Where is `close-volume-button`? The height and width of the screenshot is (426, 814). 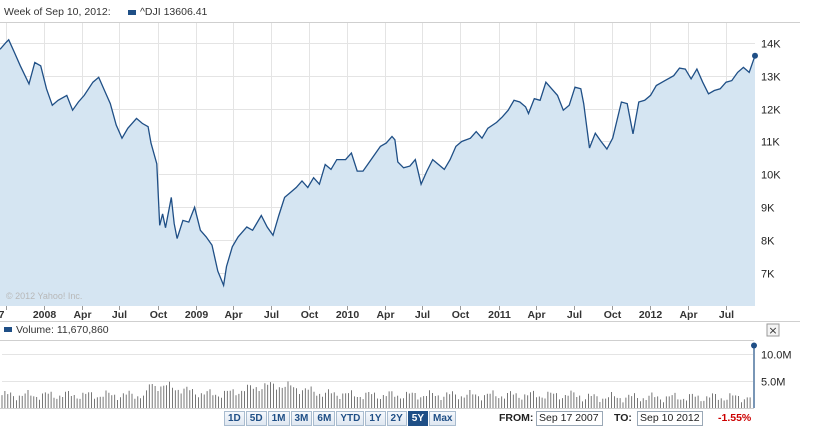
close-volume-button is located at coordinates (773, 330).